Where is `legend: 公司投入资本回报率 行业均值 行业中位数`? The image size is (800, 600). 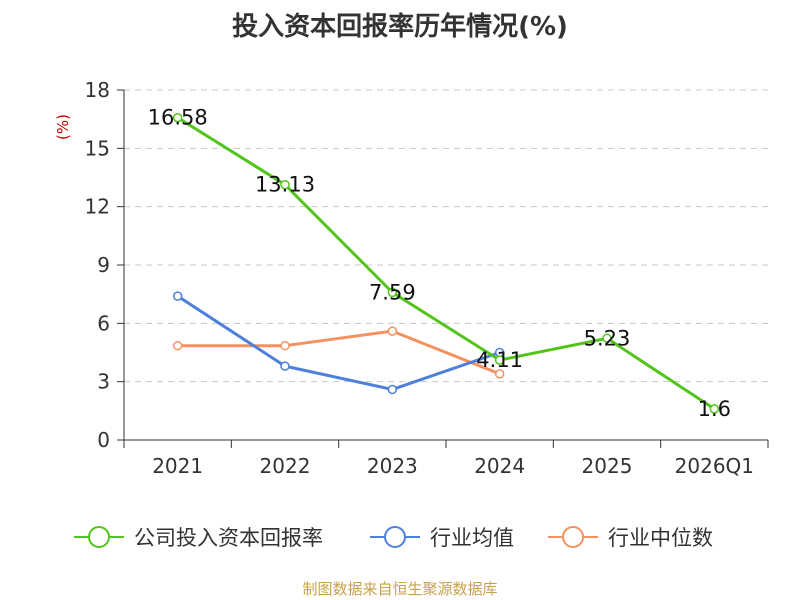 legend: 公司投入资本回报率 行业均值 行业中位数 is located at coordinates (393, 538).